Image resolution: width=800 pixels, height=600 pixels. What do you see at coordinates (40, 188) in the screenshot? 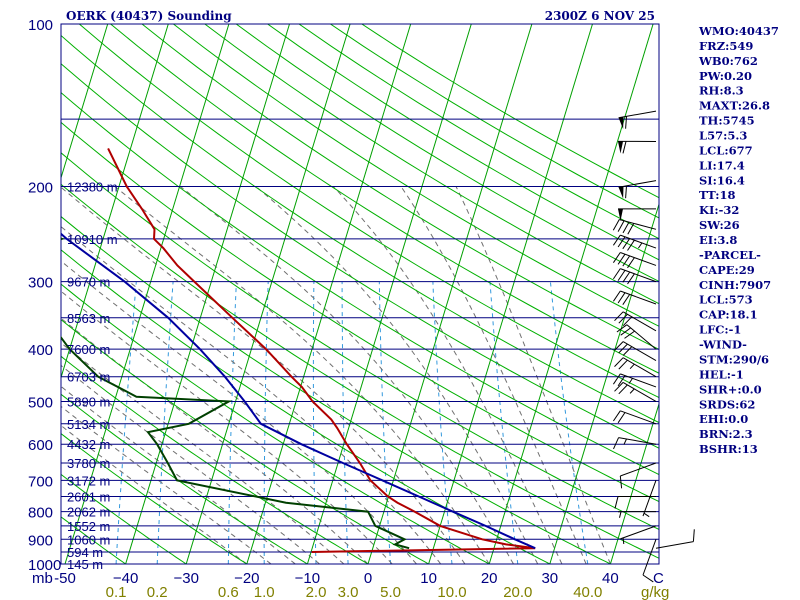
I see `pressure-tick-200: 200` at bounding box center [40, 188].